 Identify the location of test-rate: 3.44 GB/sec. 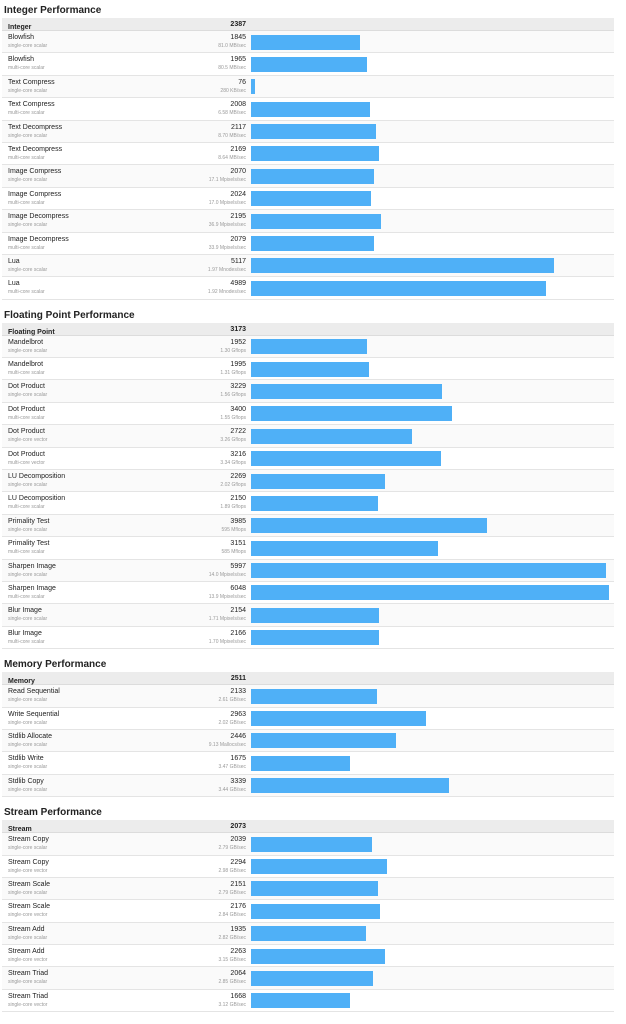
(232, 789).